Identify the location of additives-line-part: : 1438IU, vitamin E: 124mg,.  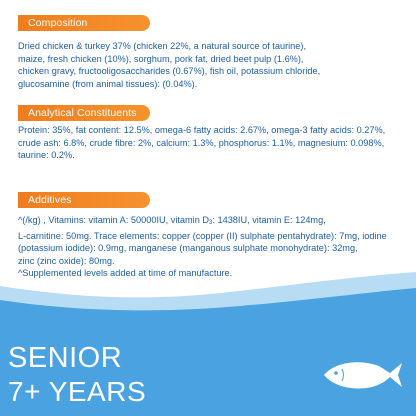
(269, 220).